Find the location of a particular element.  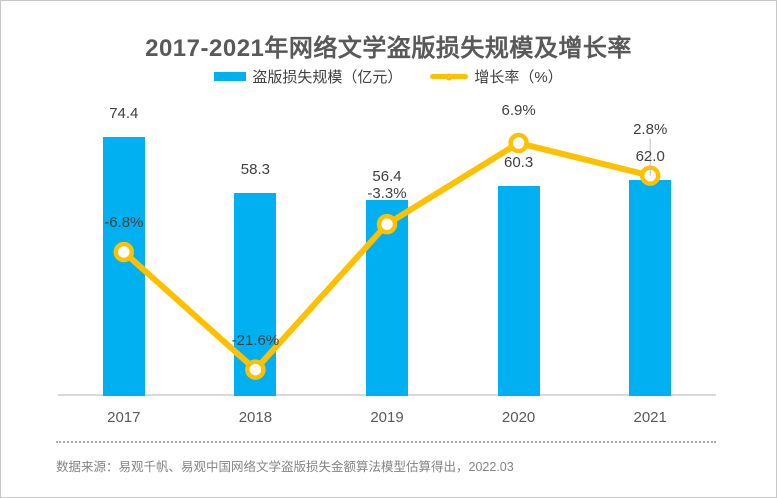

x-axis-label-2019: 2019 is located at coordinates (387, 417).